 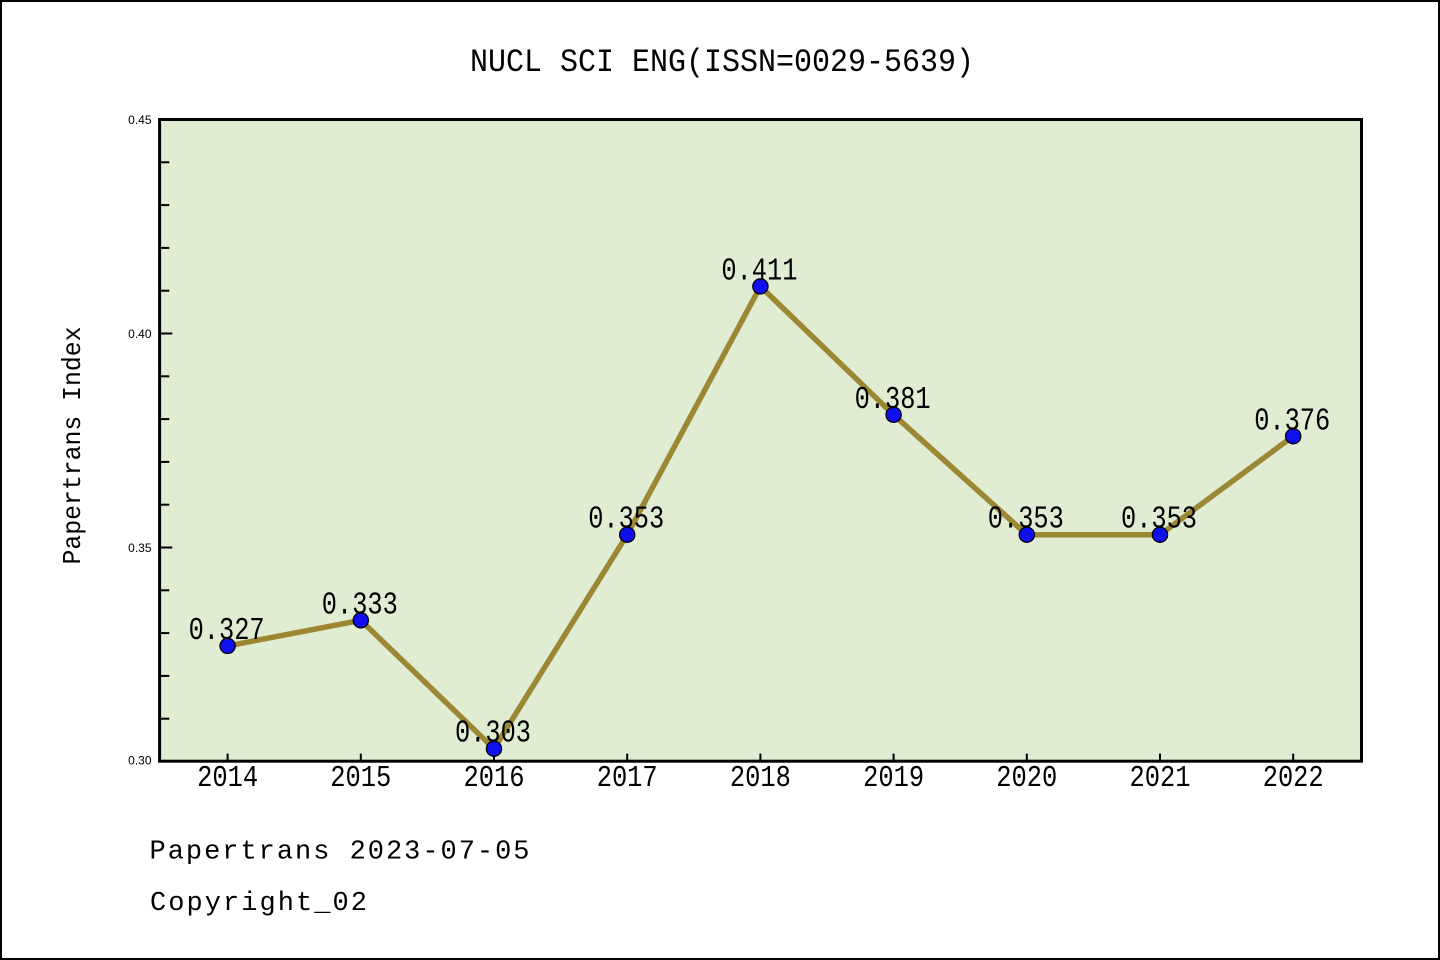 I want to click on svg-text: 0.333, so click(x=360, y=605).